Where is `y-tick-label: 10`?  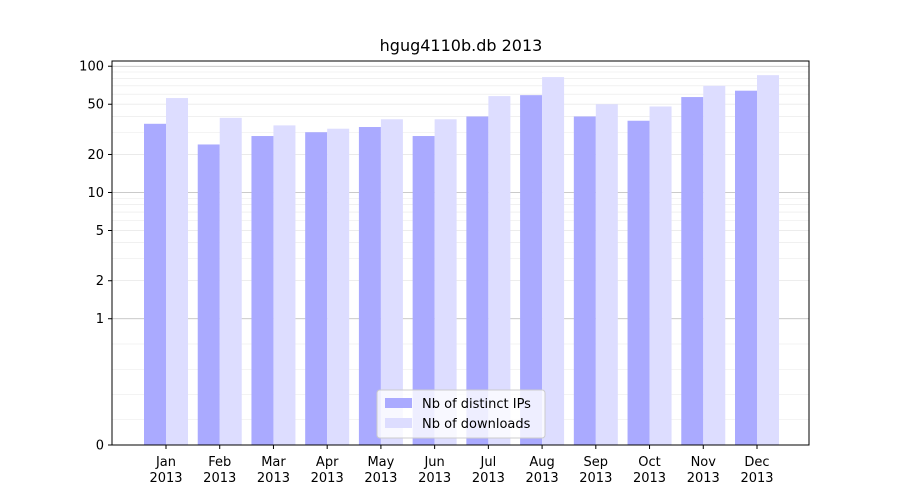
y-tick-label: 10 is located at coordinates (95, 193).